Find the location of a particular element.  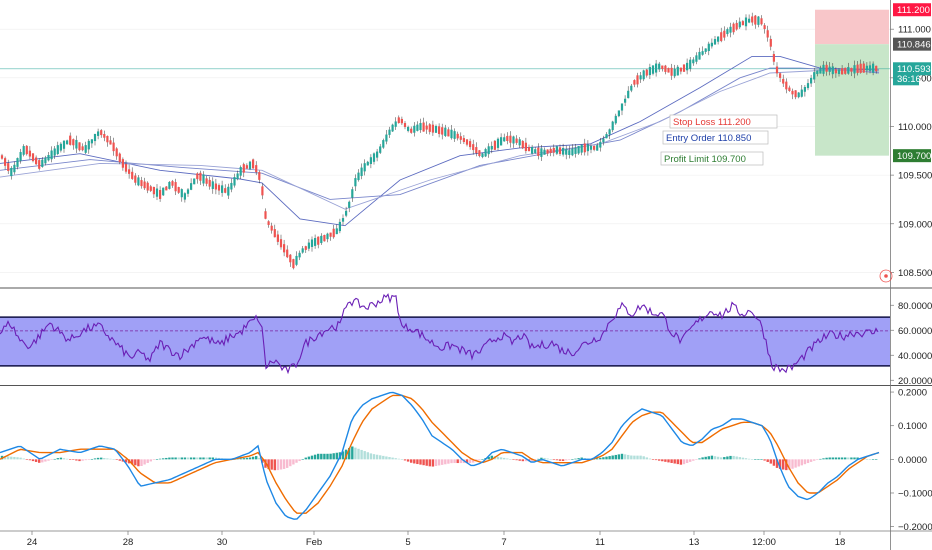

y-tick-label: 40.0000 is located at coordinates (915, 356).